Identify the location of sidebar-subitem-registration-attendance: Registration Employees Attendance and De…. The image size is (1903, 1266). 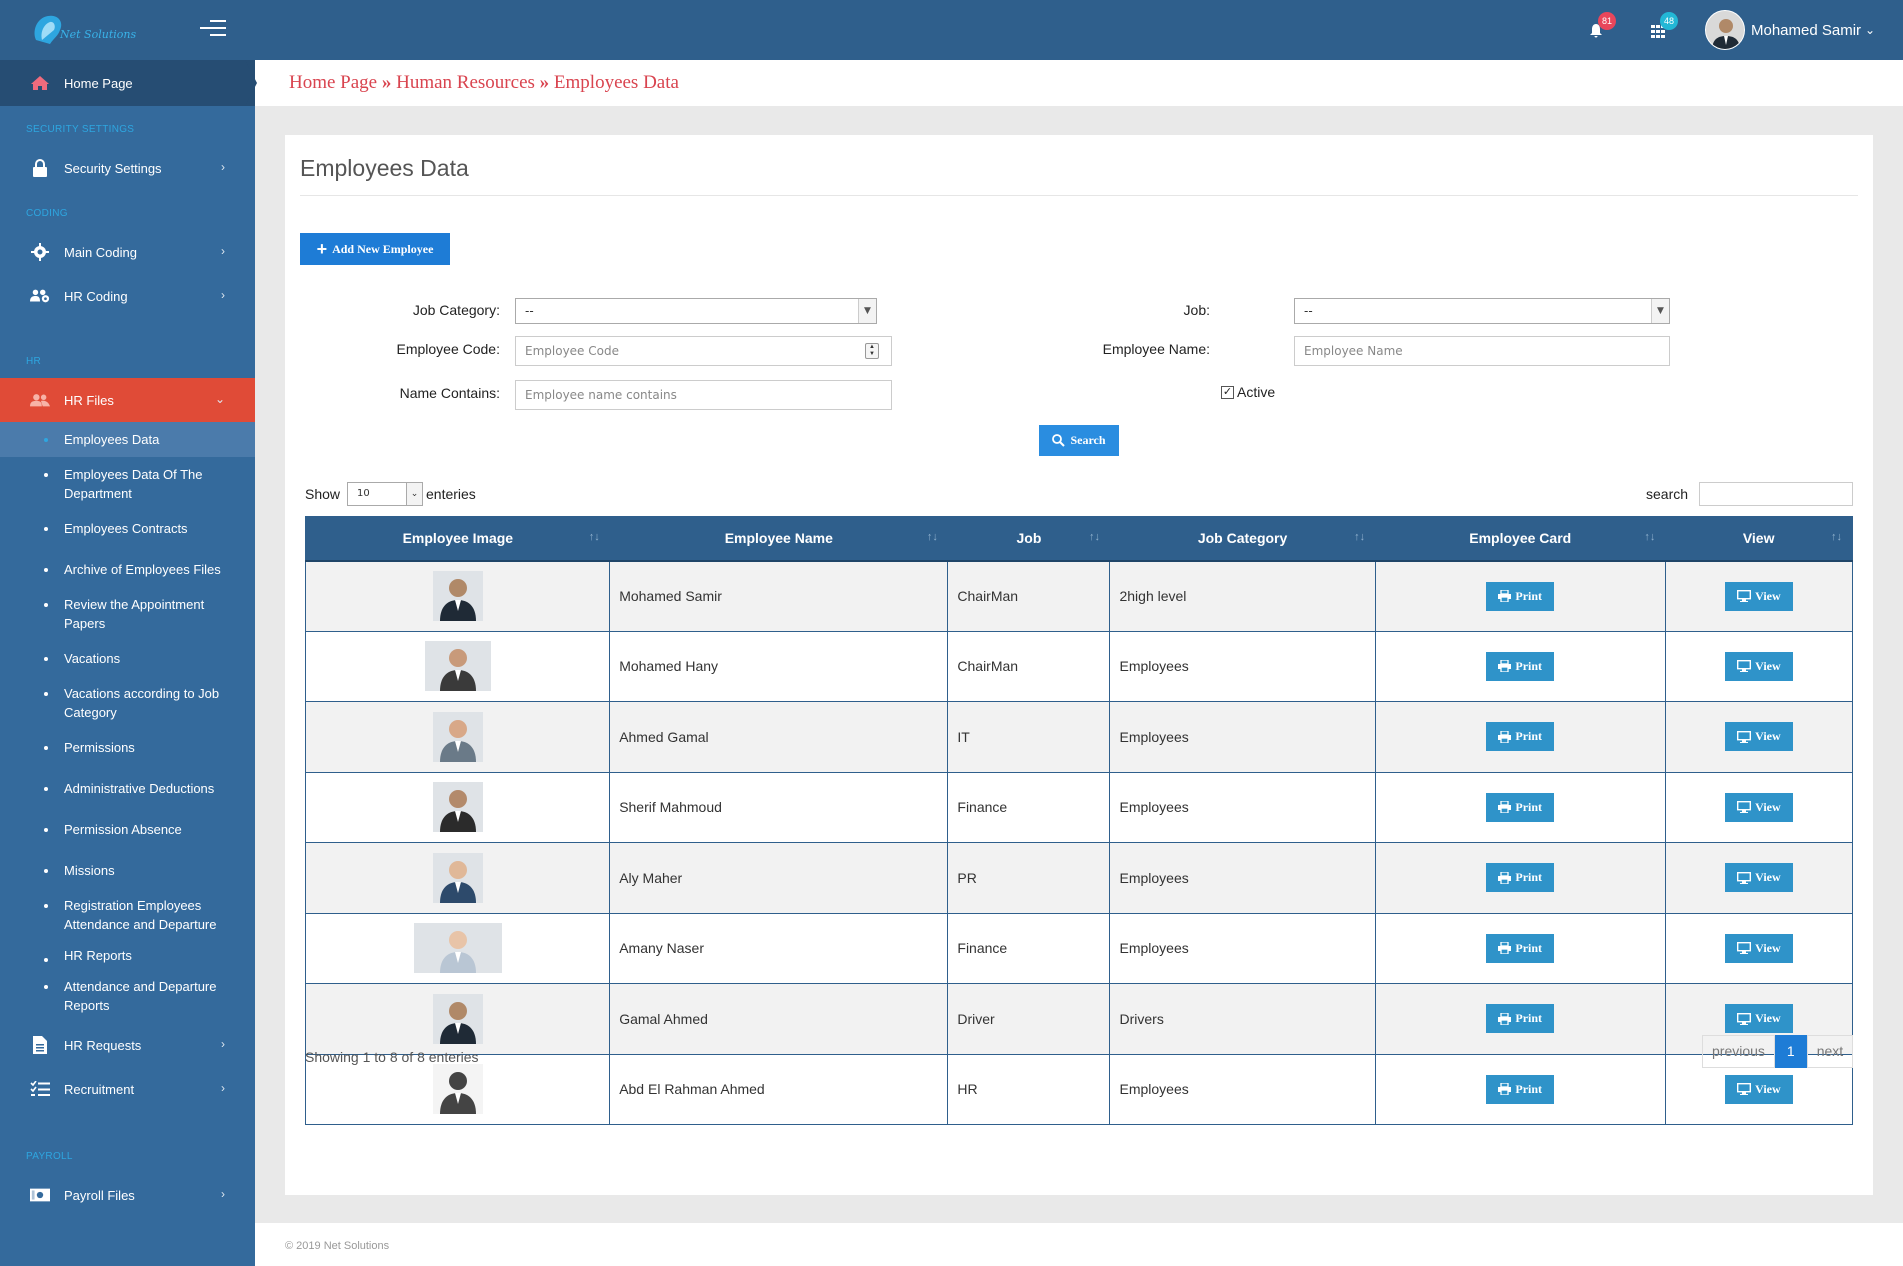
(127, 915).